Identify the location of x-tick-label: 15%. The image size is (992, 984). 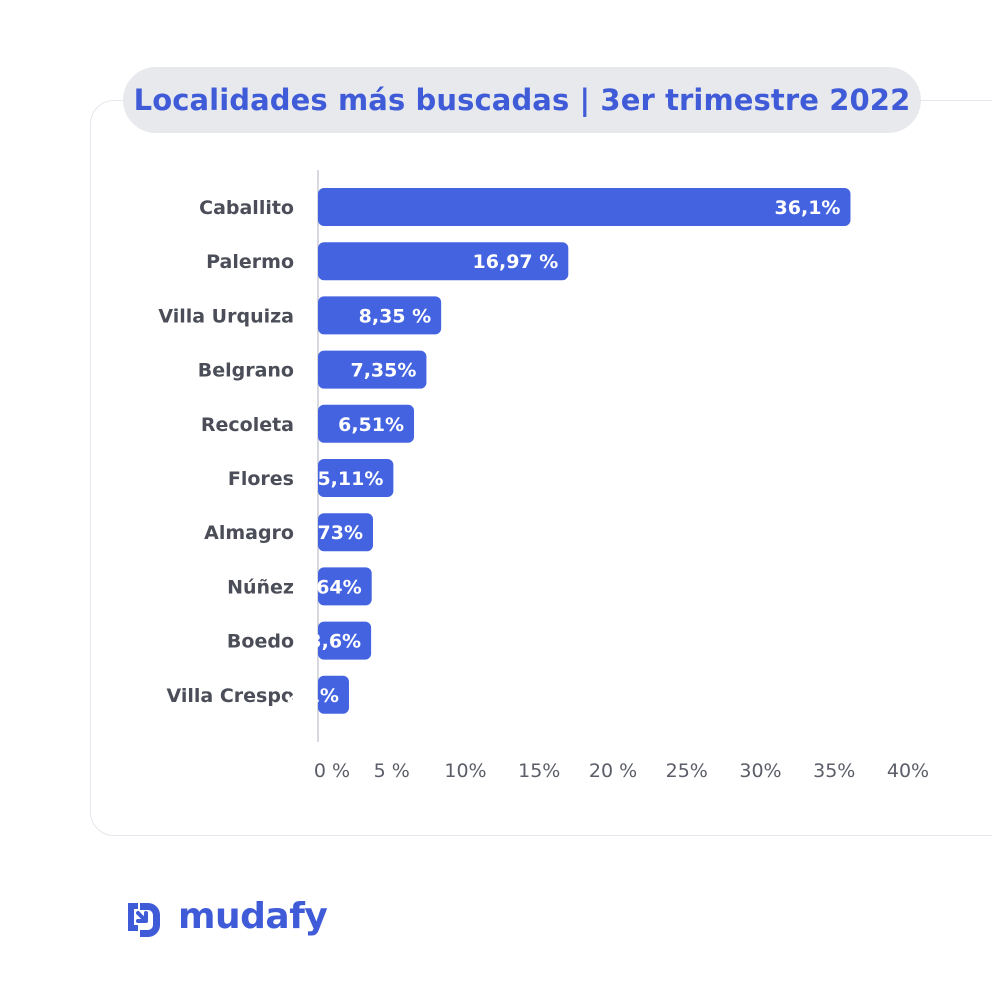
(539, 771).